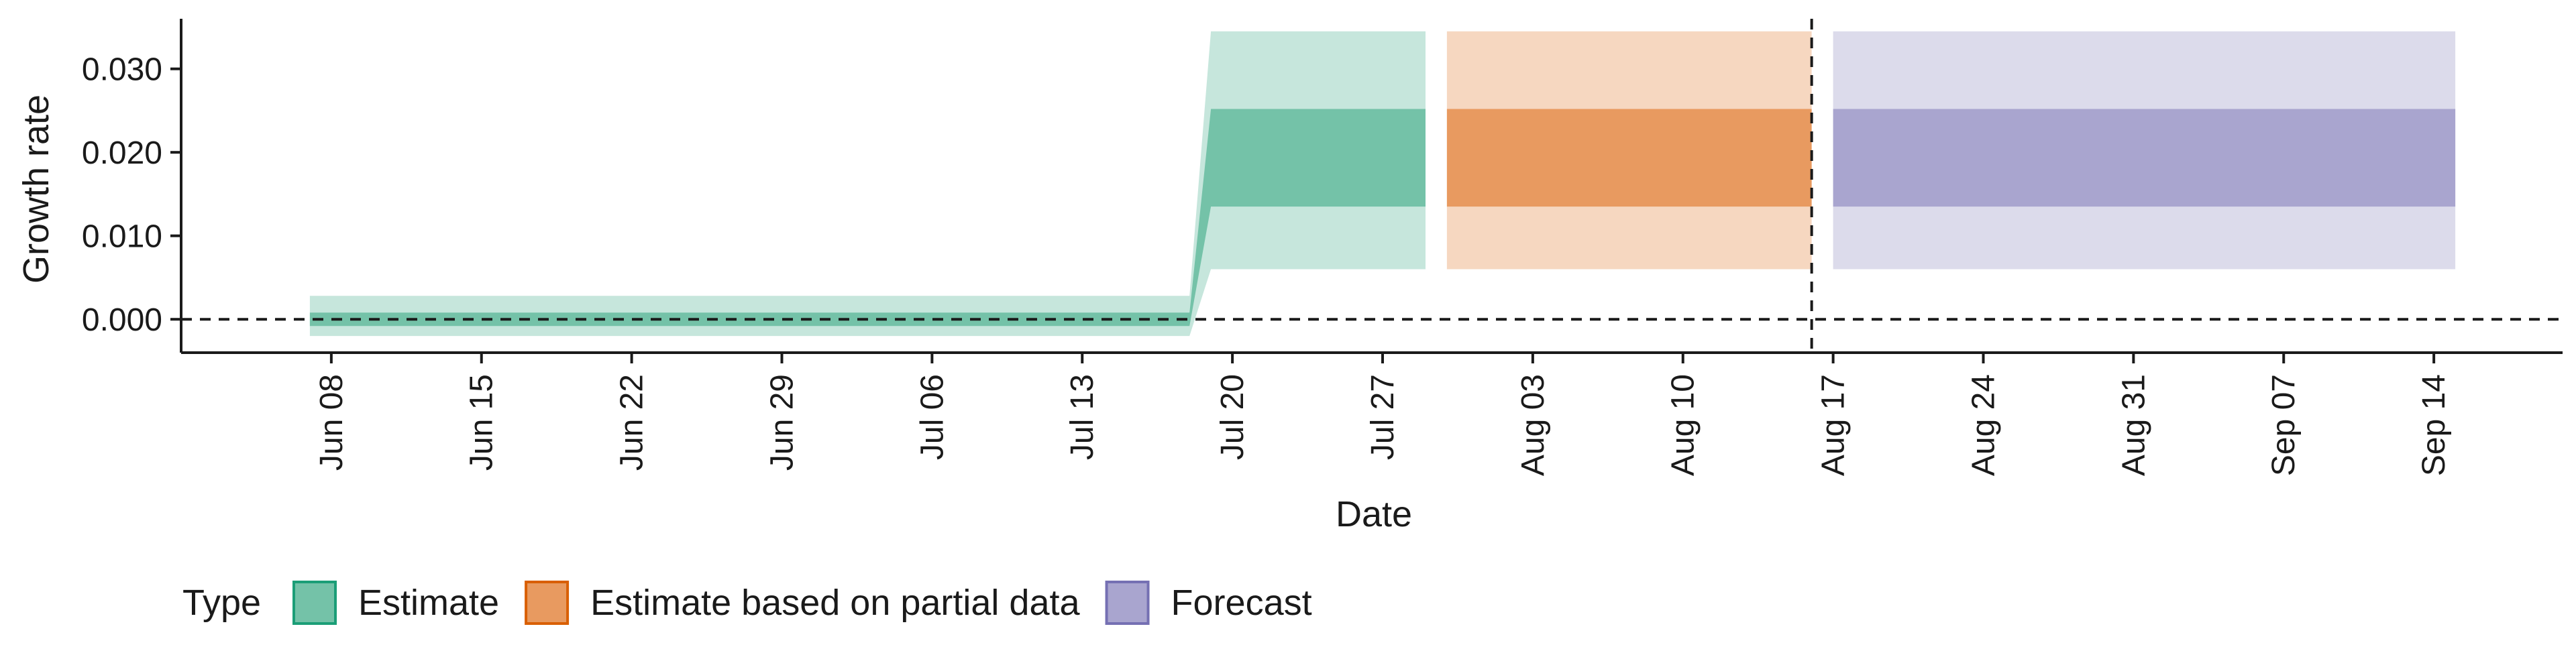 The image size is (2576, 647). I want to click on x-tick-label: Jun 08, so click(332, 422).